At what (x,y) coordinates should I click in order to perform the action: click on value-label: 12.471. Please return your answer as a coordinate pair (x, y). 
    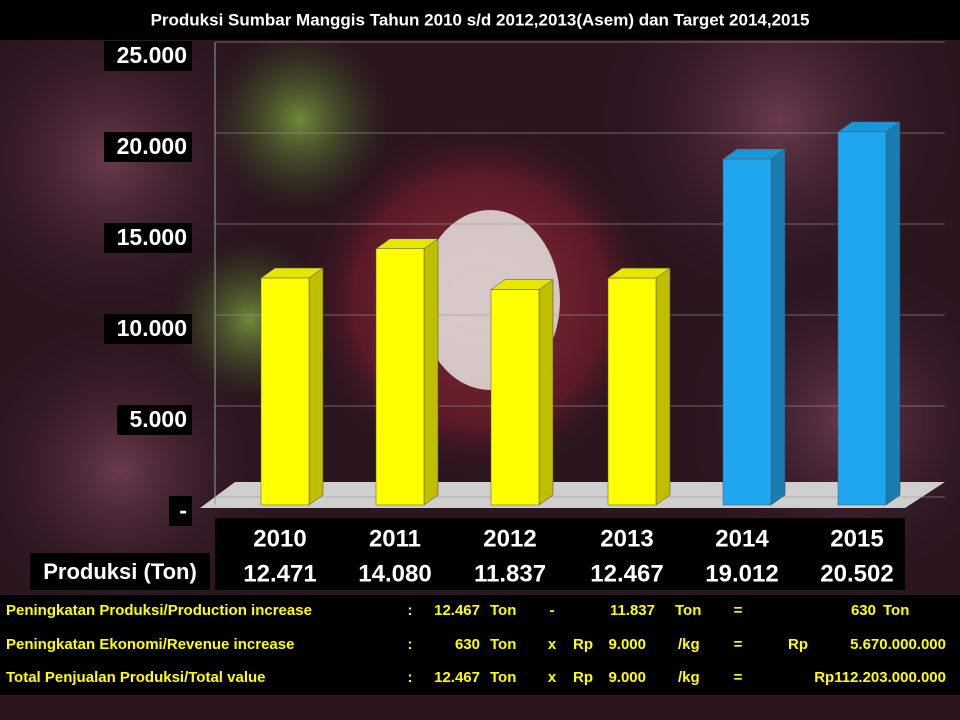
    Looking at the image, I should click on (279, 573).